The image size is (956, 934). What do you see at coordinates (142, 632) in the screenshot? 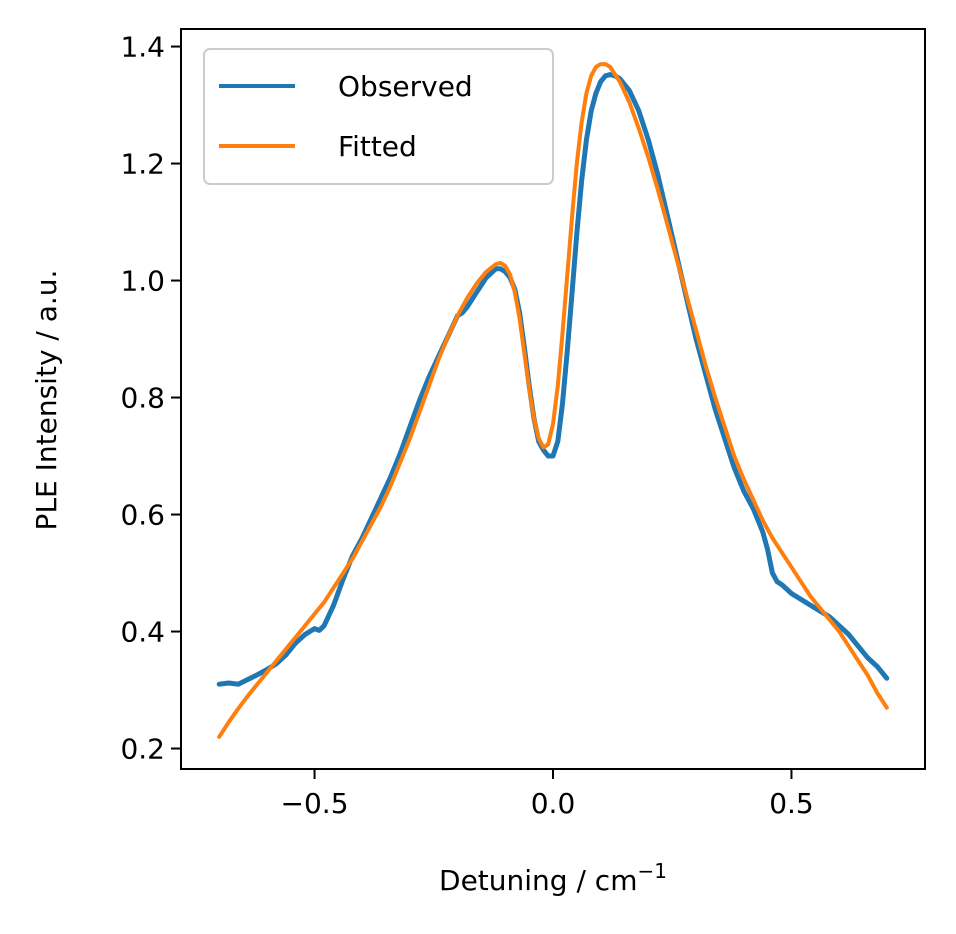
I see `y-tick-label: 0.4` at bounding box center [142, 632].